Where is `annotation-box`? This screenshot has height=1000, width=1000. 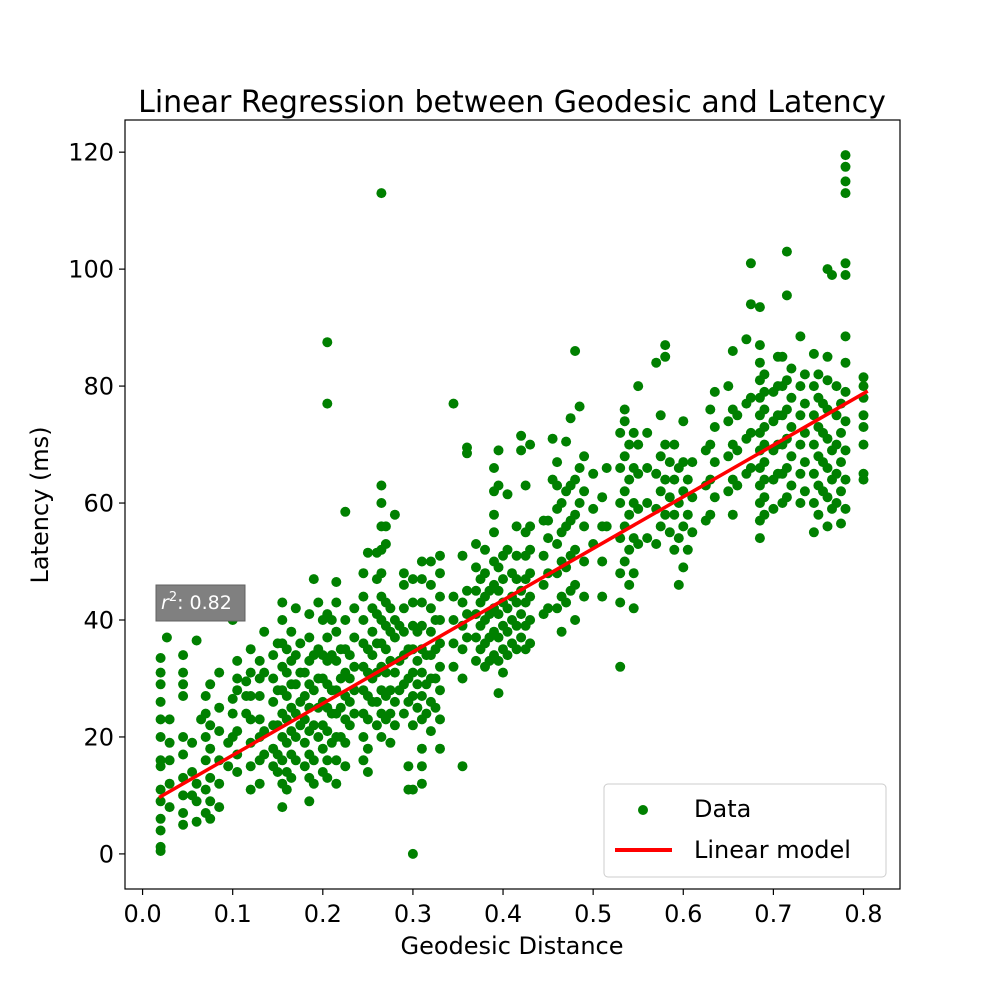 annotation-box is located at coordinates (200, 603).